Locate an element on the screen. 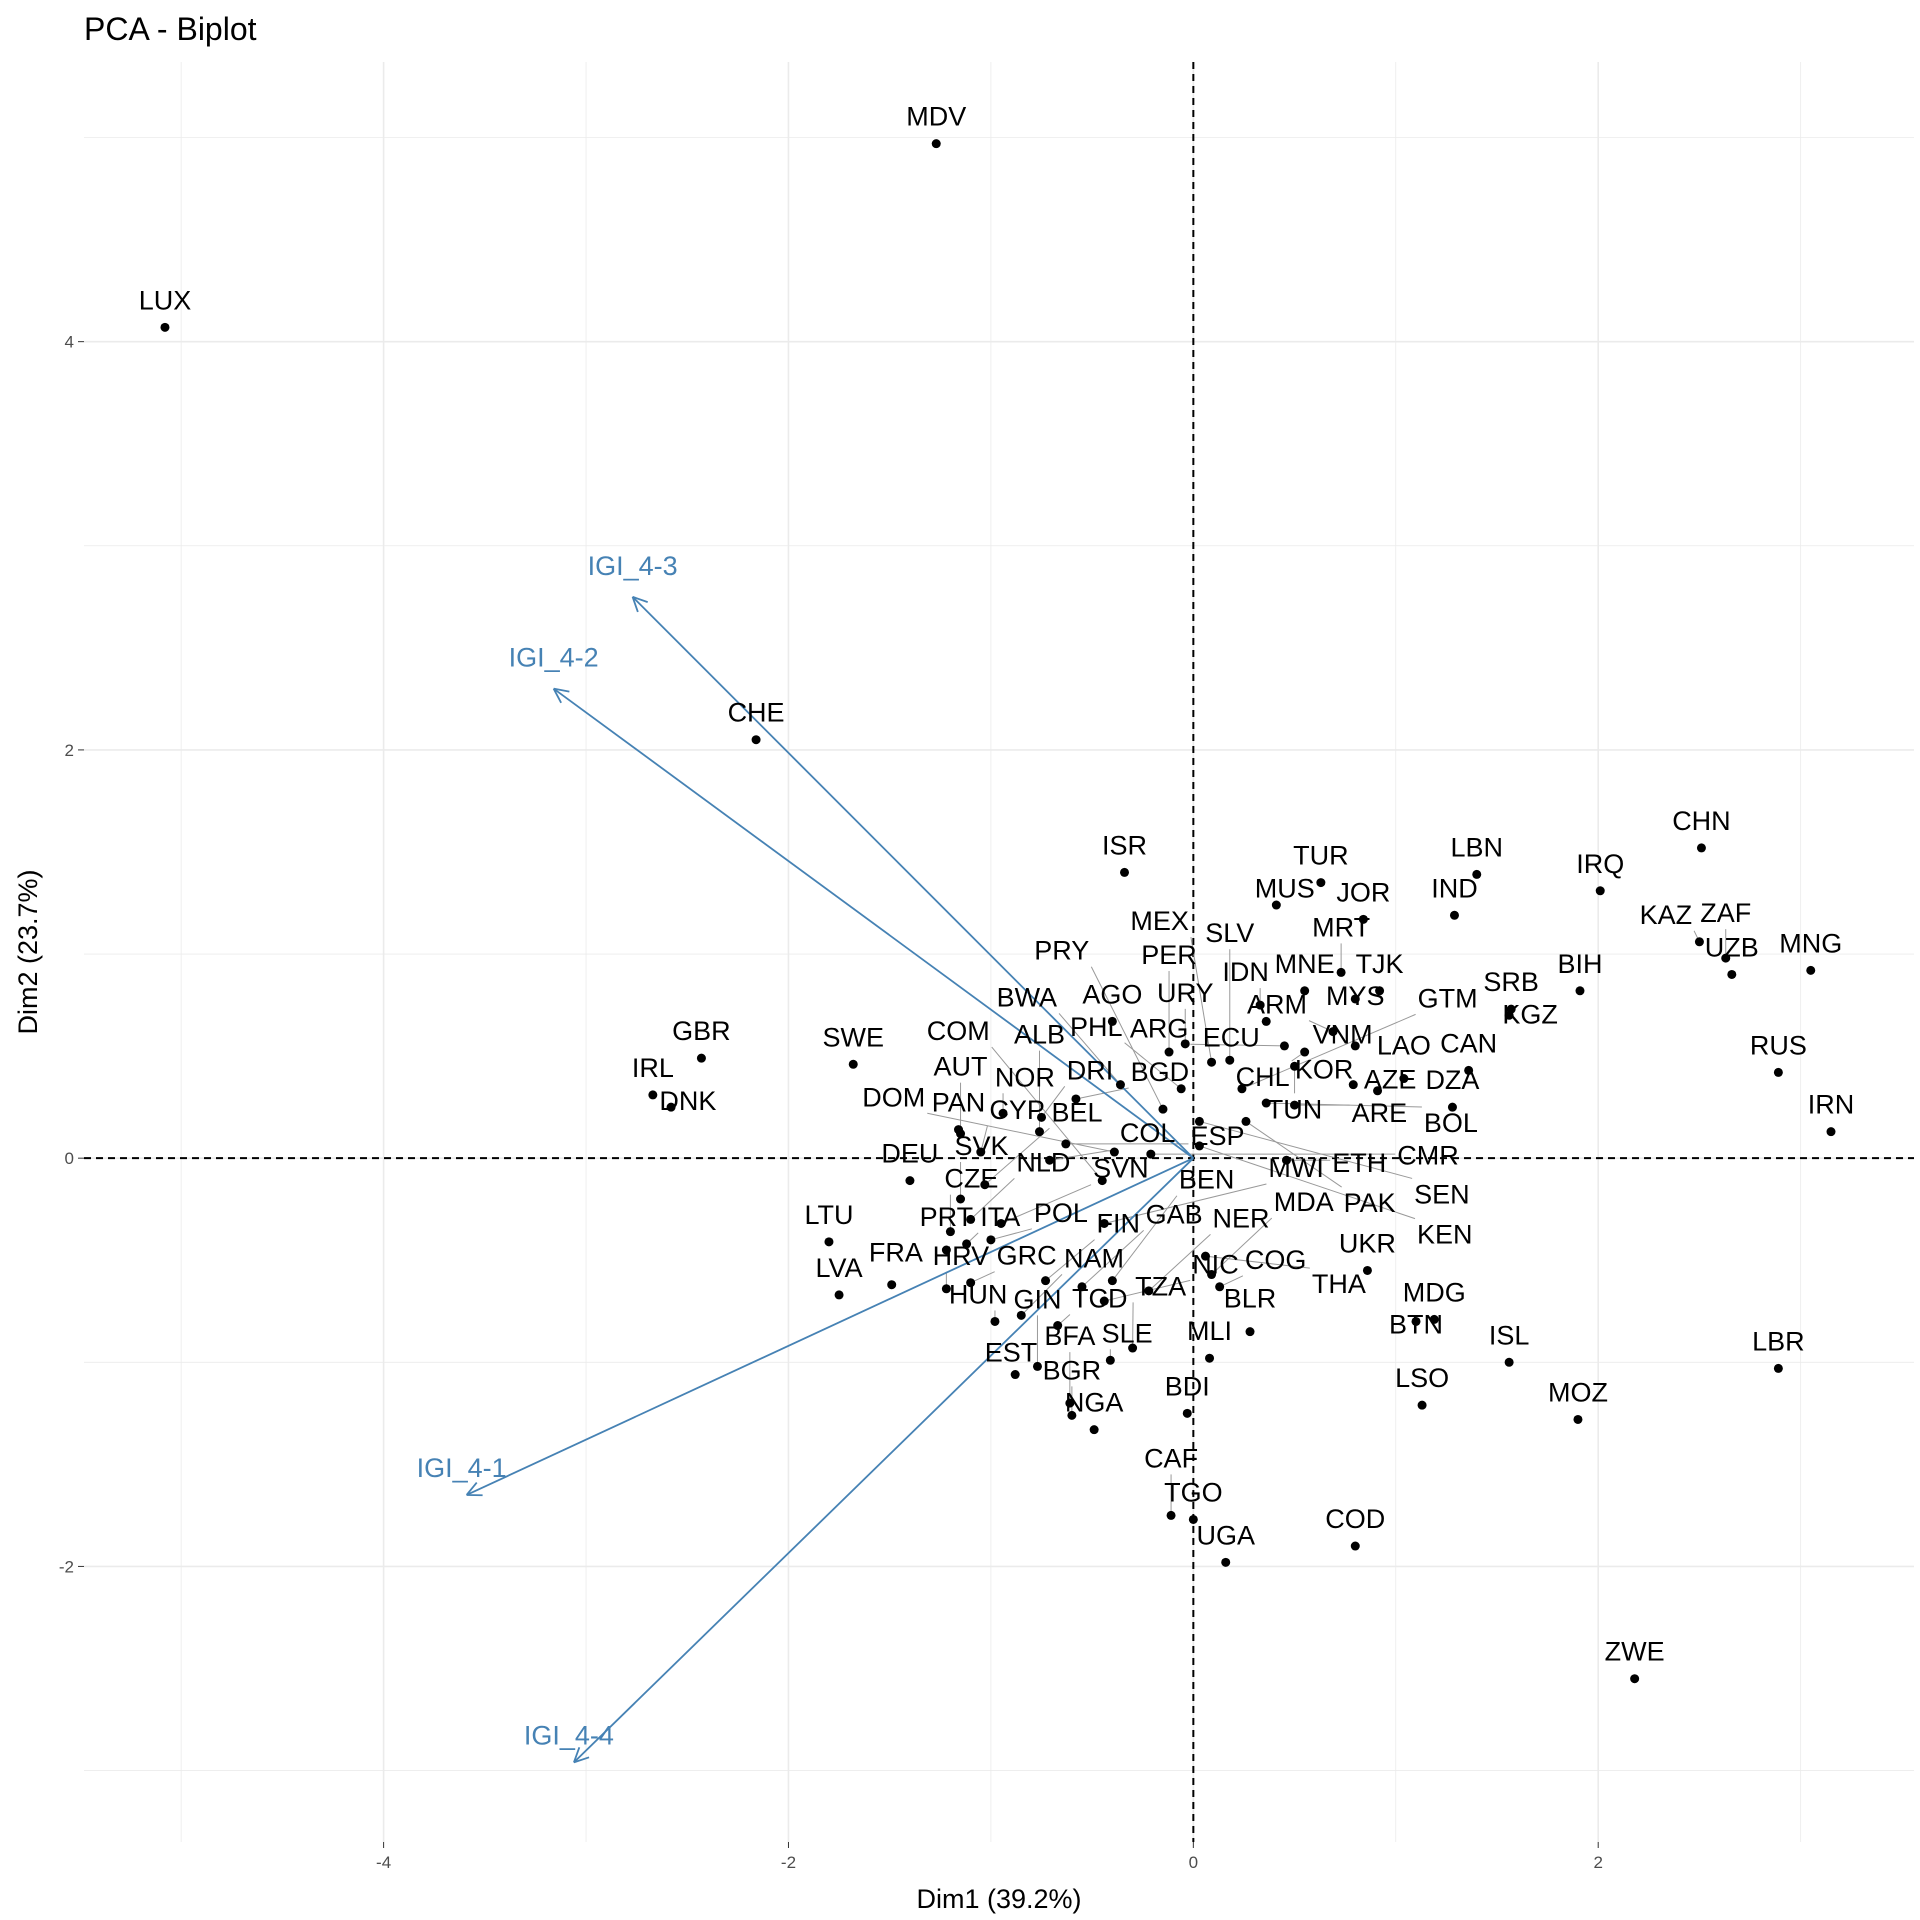  point-label: SLE is located at coordinates (1127, 1333).